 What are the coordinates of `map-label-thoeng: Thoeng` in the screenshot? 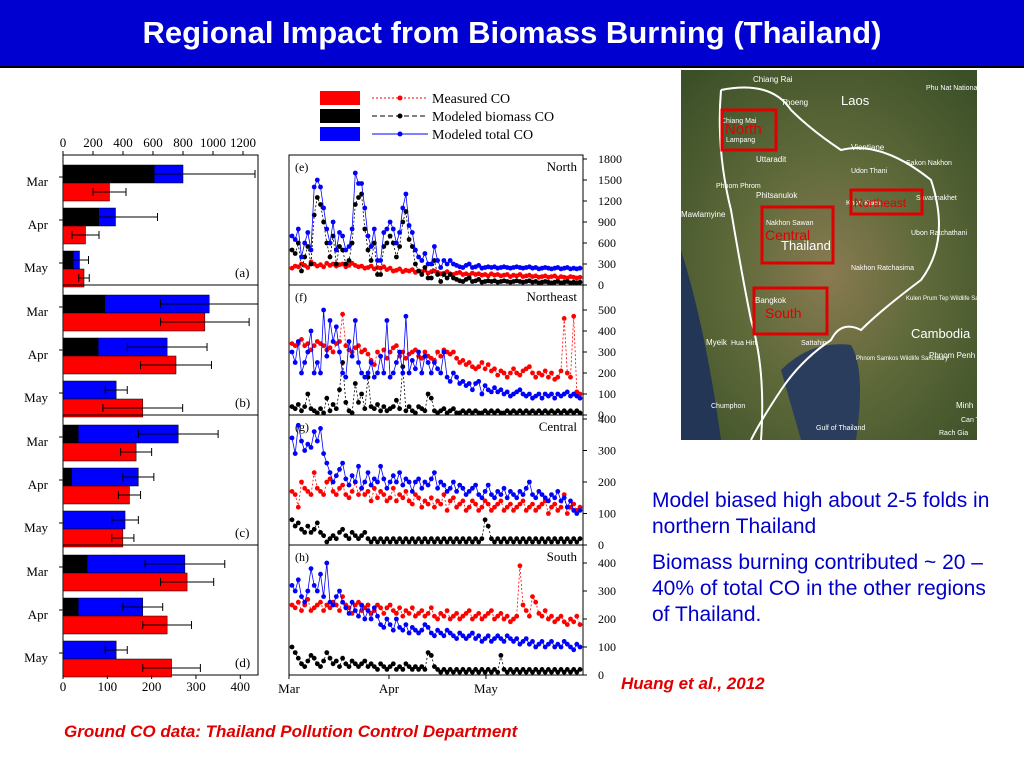 It's located at (794, 102).